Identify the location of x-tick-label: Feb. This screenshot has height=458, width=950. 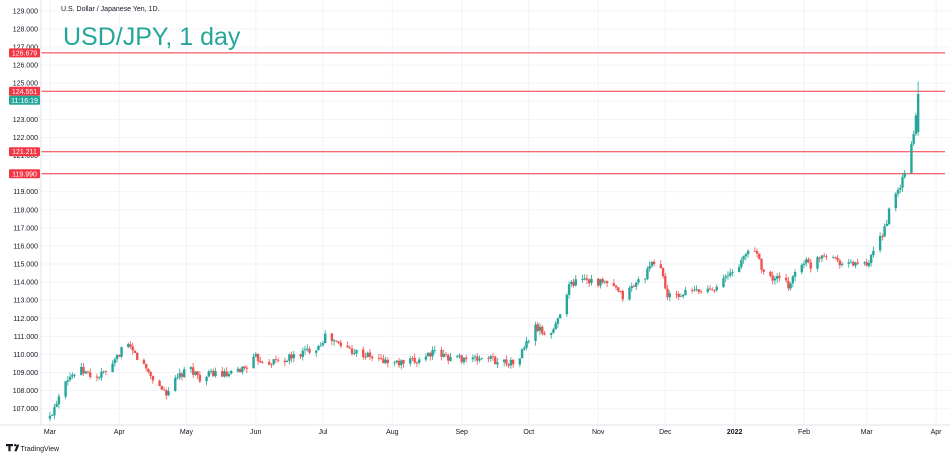
(804, 432).